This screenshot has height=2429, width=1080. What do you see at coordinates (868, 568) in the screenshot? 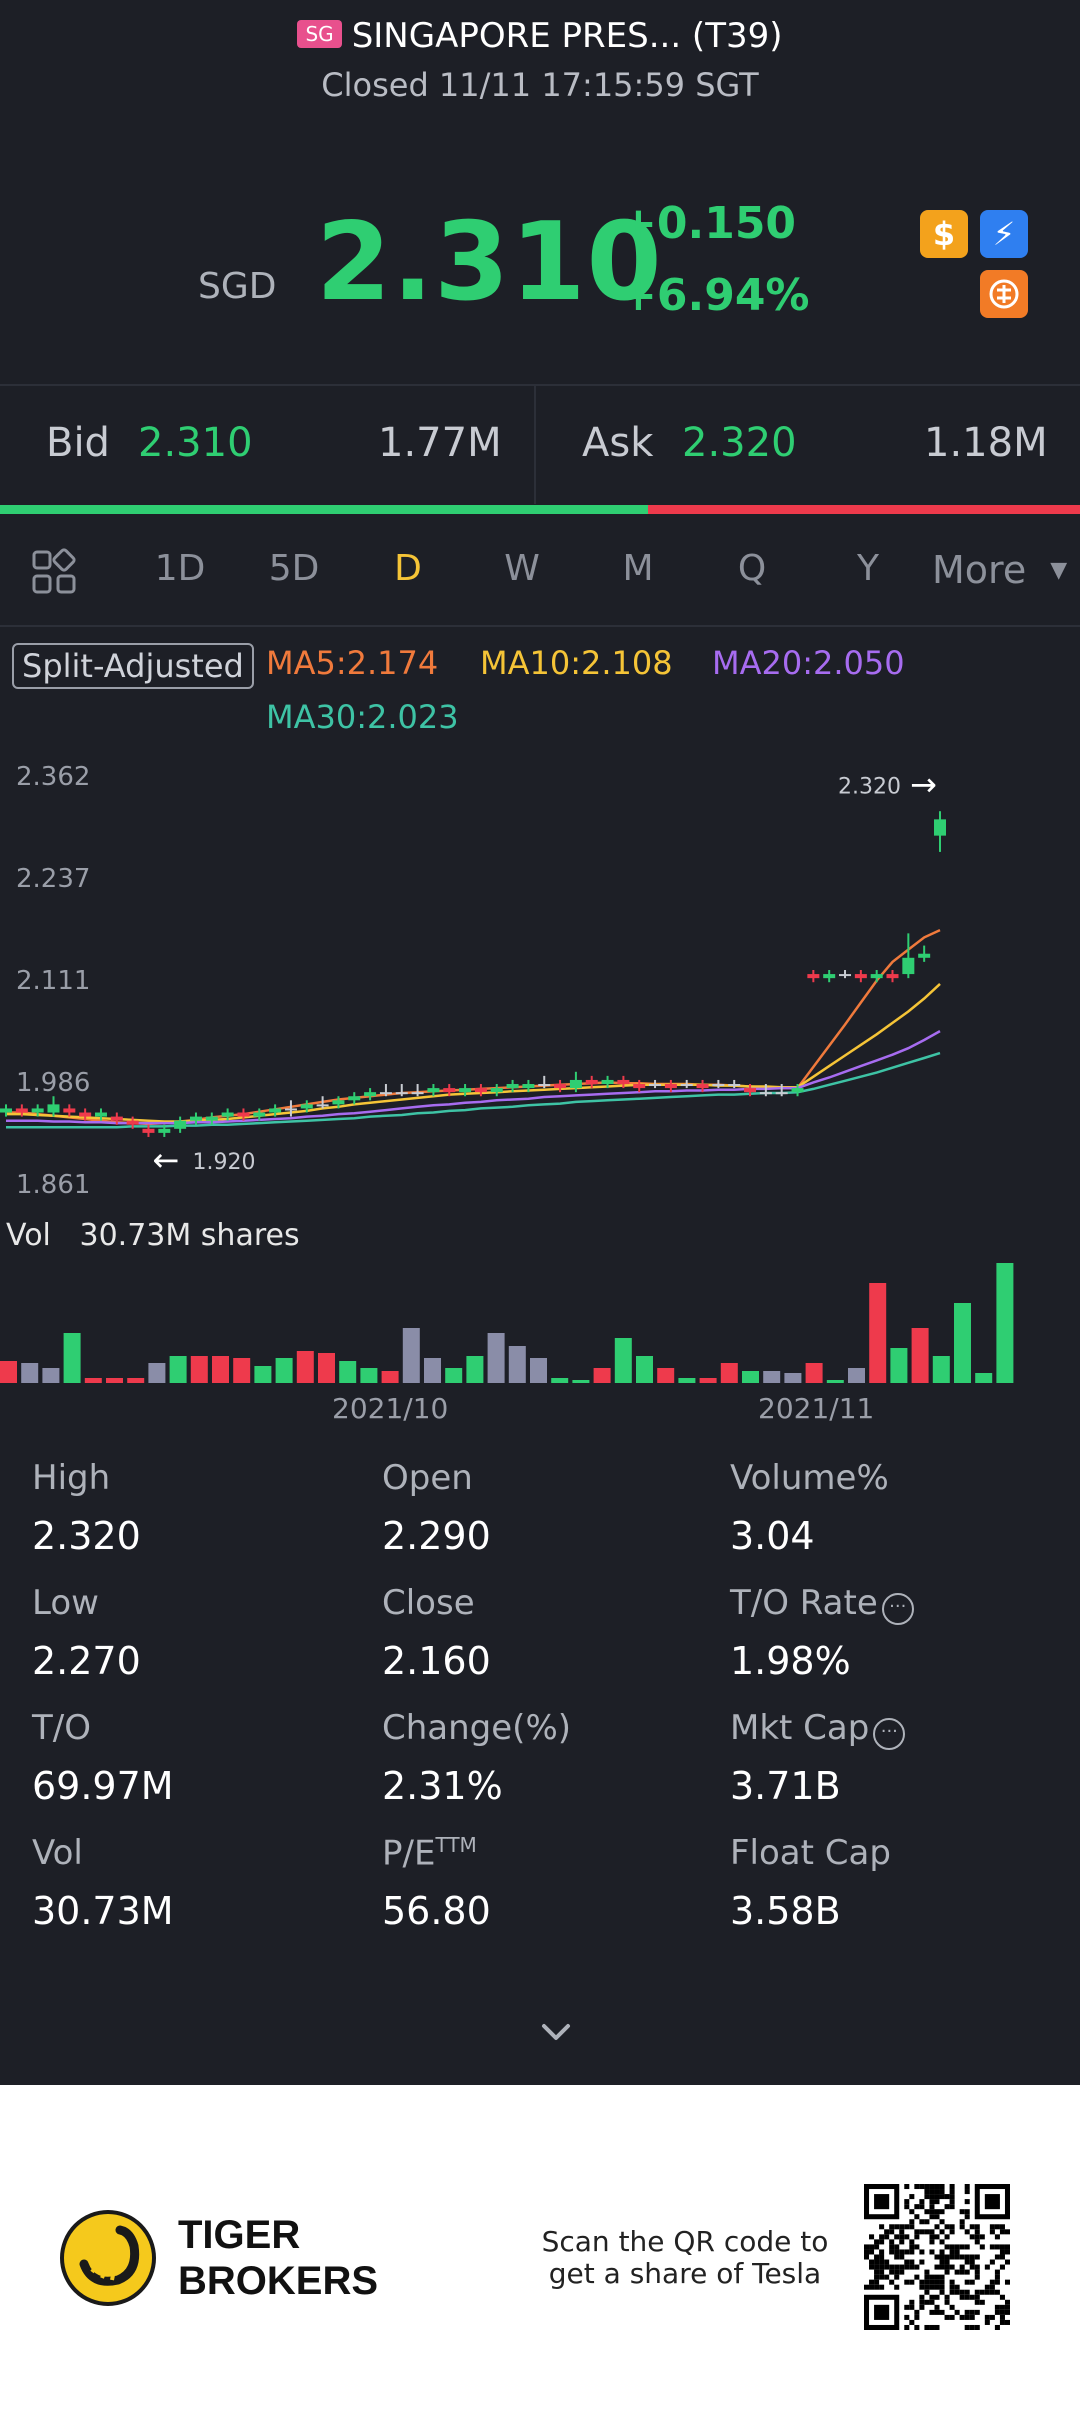
I see `tab-y: Y` at bounding box center [868, 568].